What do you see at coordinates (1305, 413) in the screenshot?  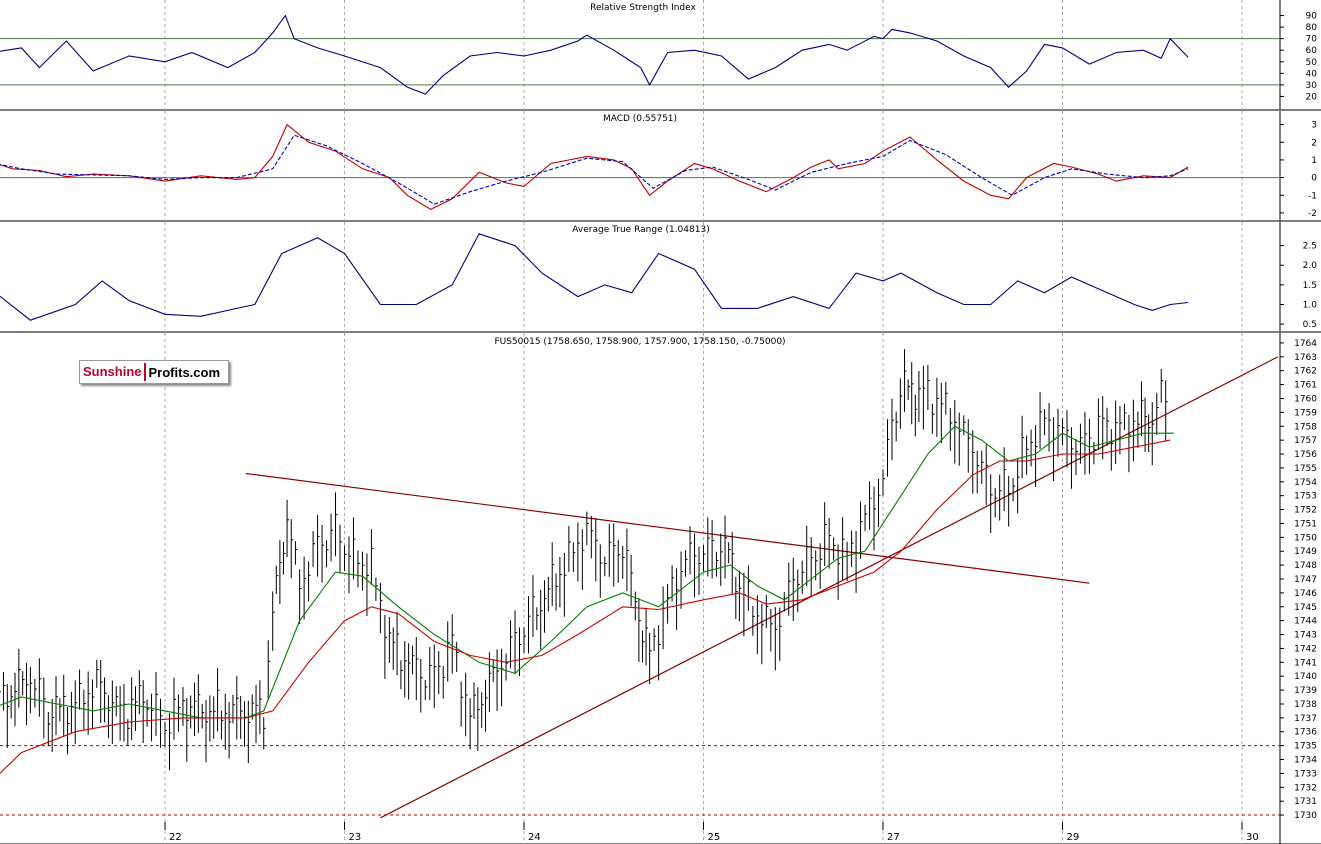 I see `price-ytick-label: 1759` at bounding box center [1305, 413].